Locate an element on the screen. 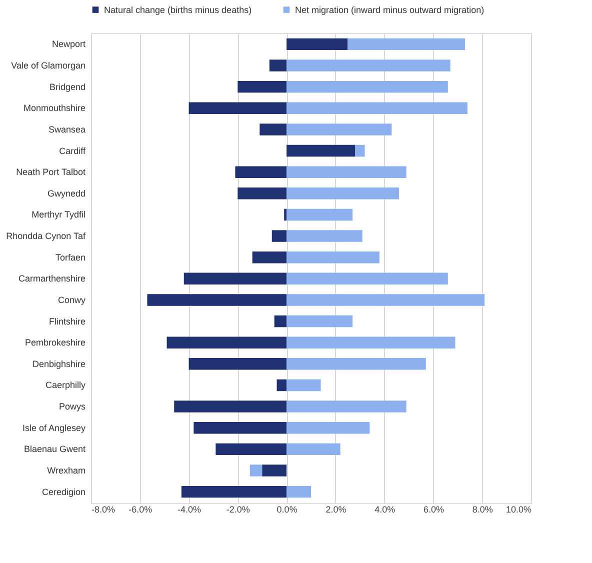  y-tick-label: Pembrokeshire is located at coordinates (55, 343).